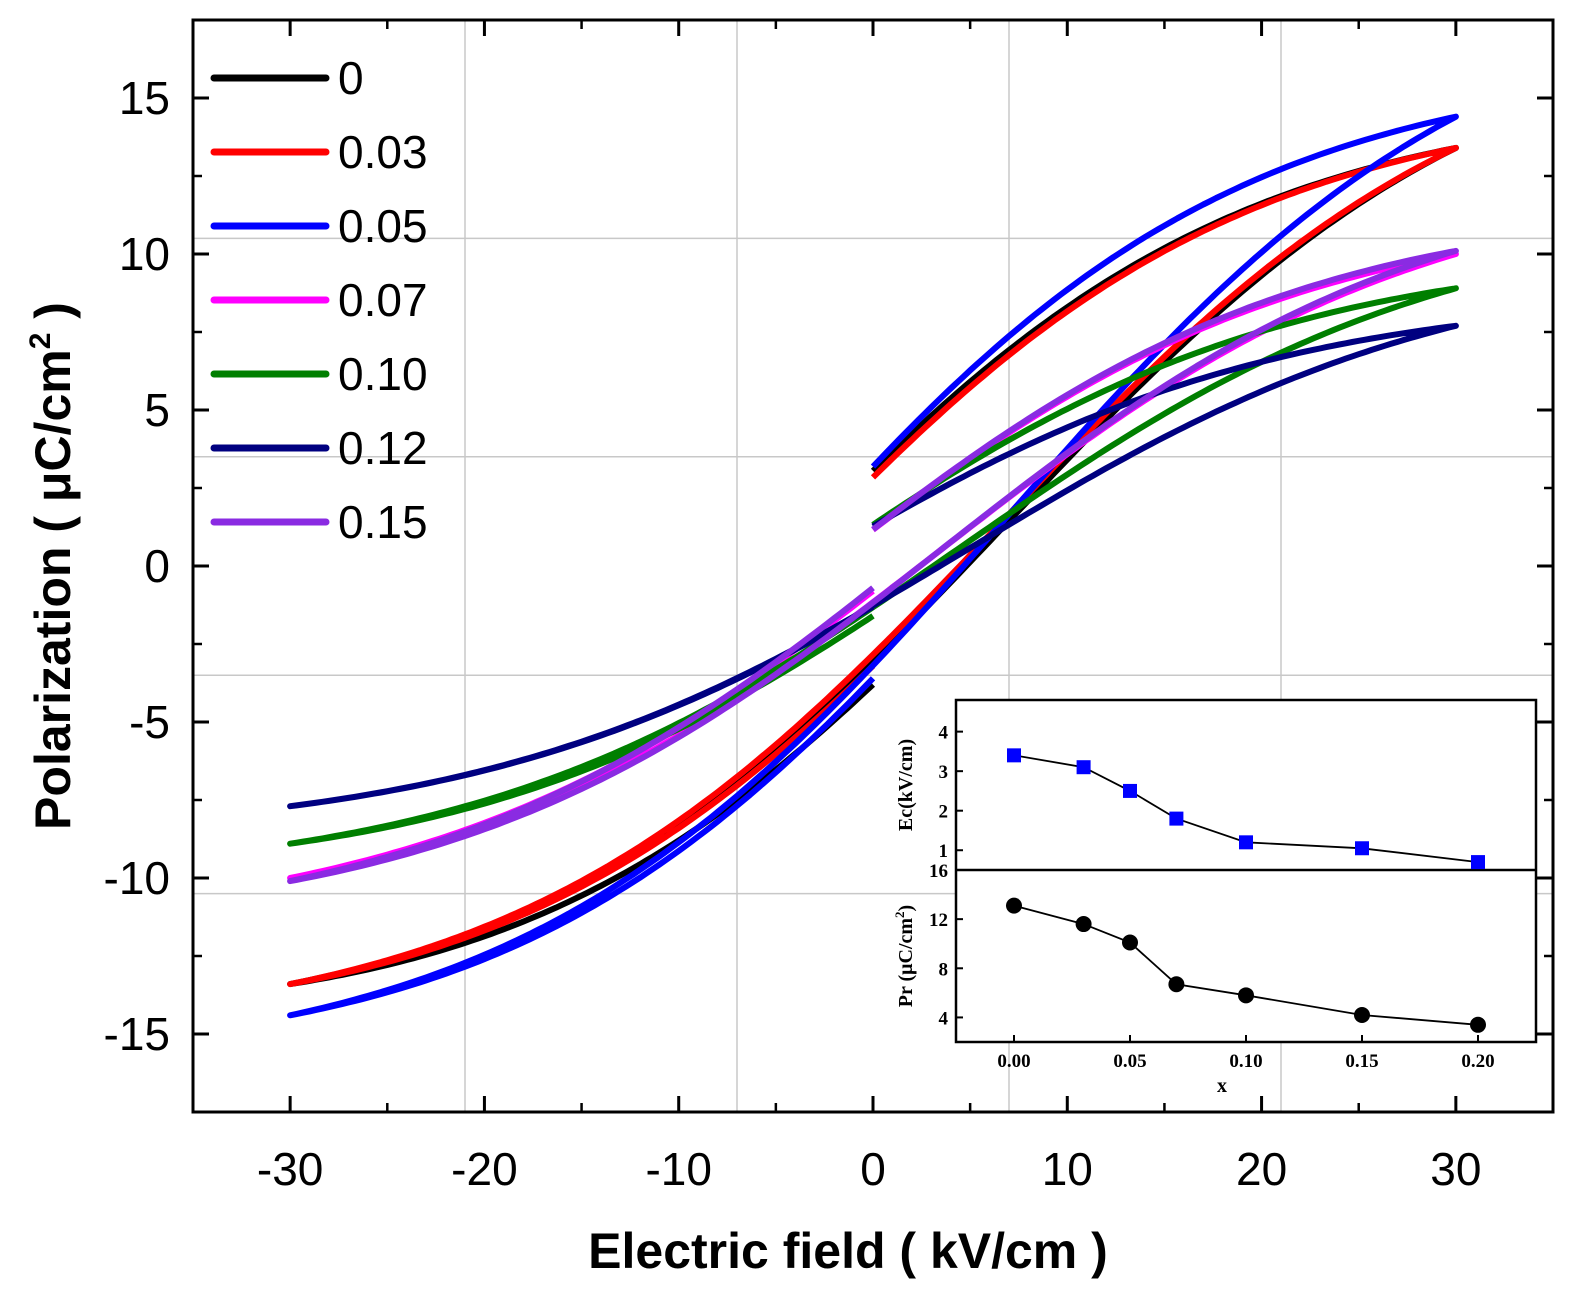 The width and height of the screenshot is (1582, 1314). Describe the element at coordinates (144, 254) in the screenshot. I see `y-tick-label: 10` at that location.